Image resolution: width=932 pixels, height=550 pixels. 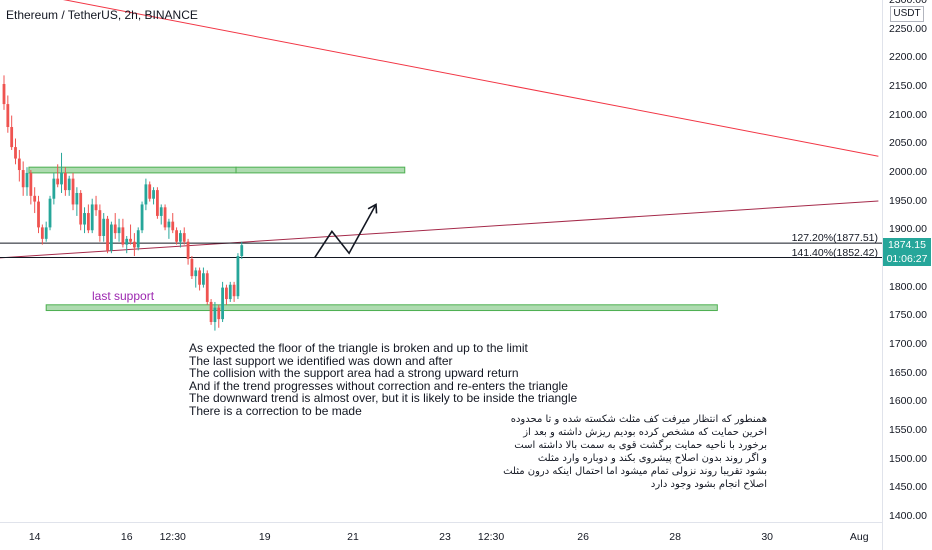 I want to click on currency-badge: USDT, so click(x=907, y=14).